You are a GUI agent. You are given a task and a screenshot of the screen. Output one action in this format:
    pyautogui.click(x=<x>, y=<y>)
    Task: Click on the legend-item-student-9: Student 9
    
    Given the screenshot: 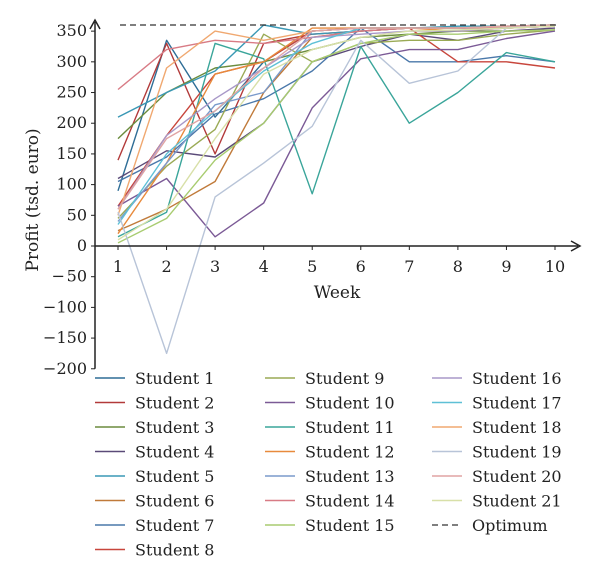 What is the action you would take?
    pyautogui.click(x=324, y=378)
    